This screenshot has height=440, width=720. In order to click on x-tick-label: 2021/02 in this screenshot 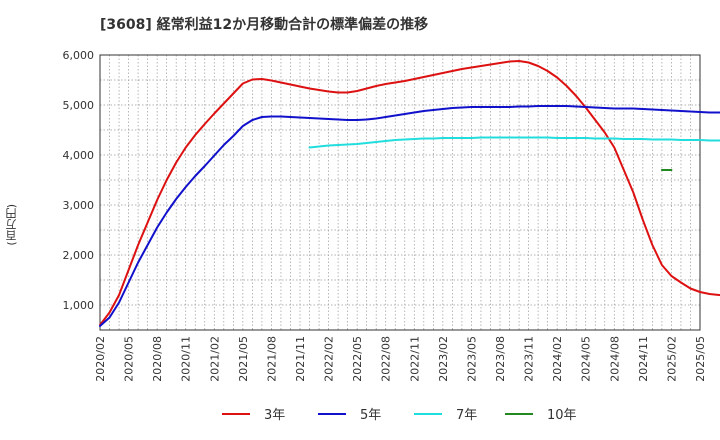, I will do `click(214, 359)`.